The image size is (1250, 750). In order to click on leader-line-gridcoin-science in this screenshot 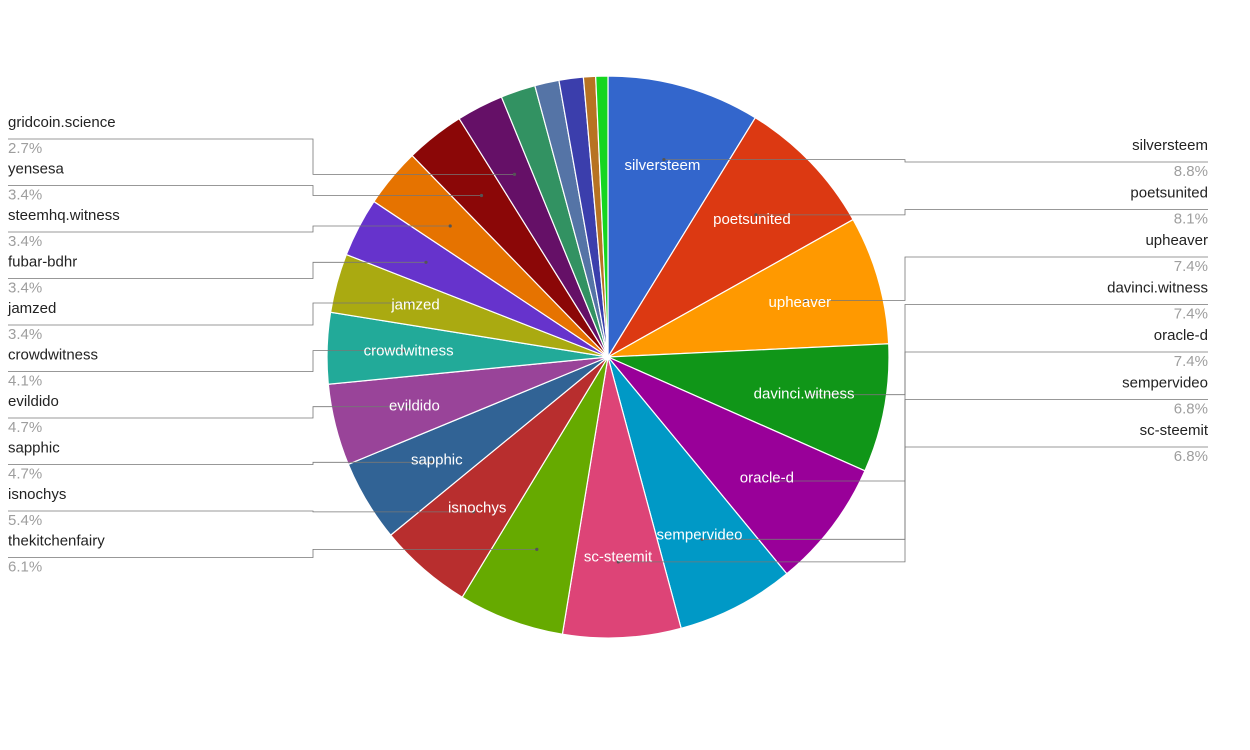, I will do `click(261, 156)`.